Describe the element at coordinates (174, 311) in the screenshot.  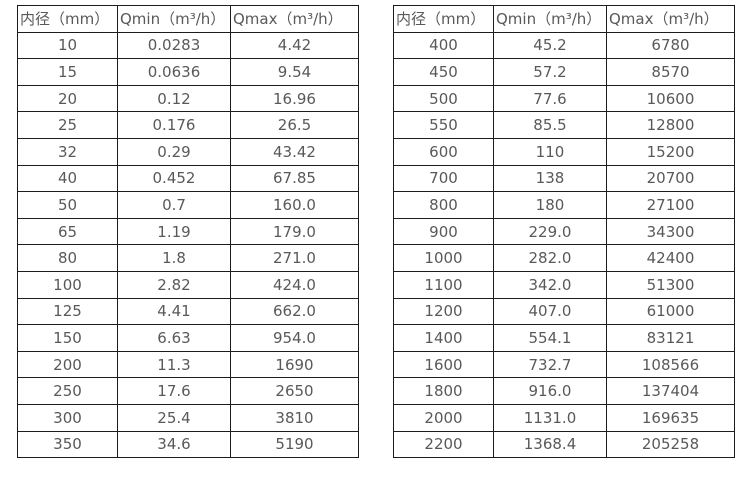
I see `qmin-value: 4.41` at that location.